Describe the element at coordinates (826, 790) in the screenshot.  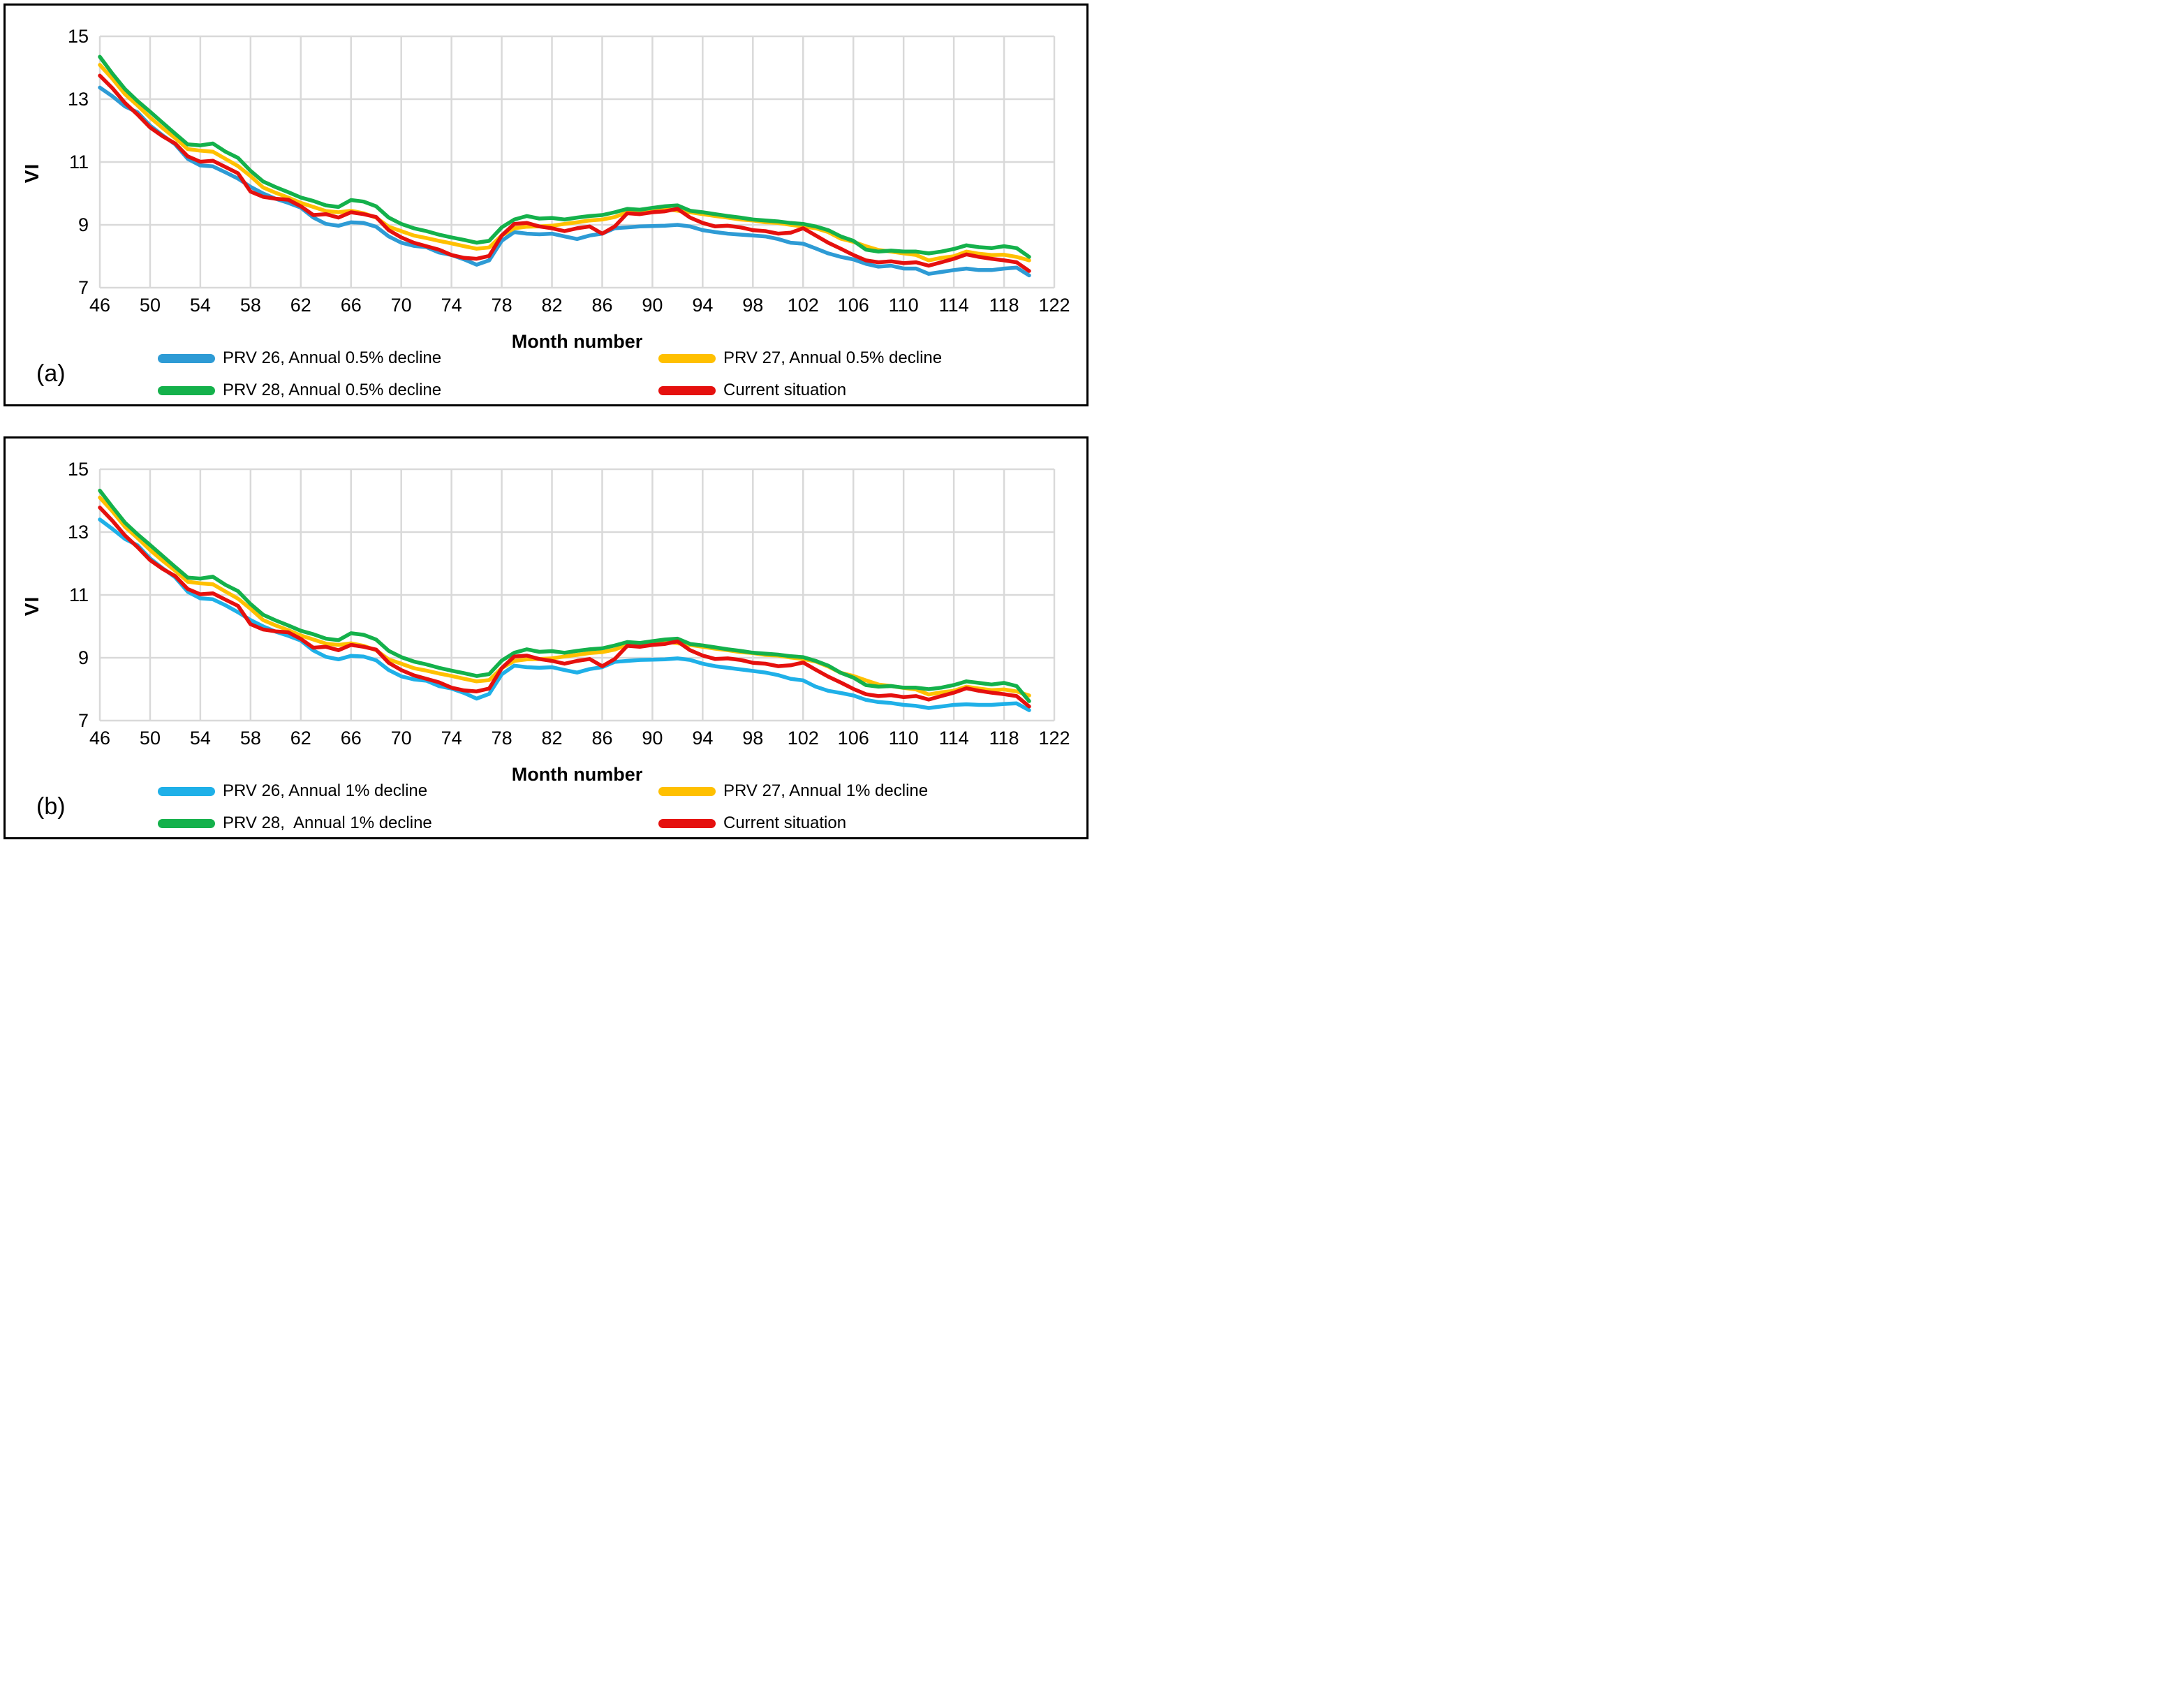
I see `legend-label-prv27-b: PRV 27, Annual 1% decline` at that location.